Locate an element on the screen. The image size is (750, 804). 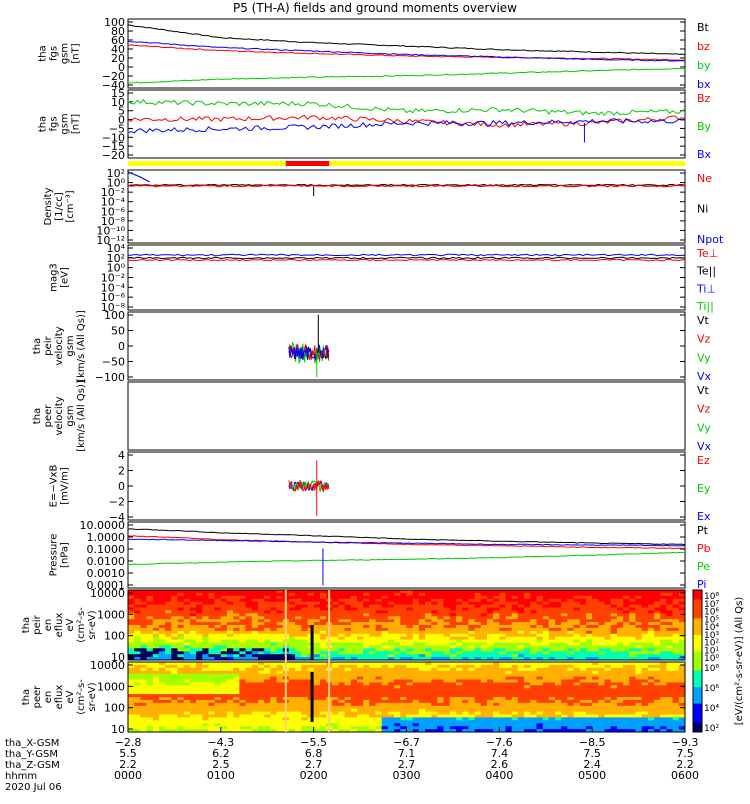
peir-spec-ytick-label: 1000 is located at coordinates (111, 614).